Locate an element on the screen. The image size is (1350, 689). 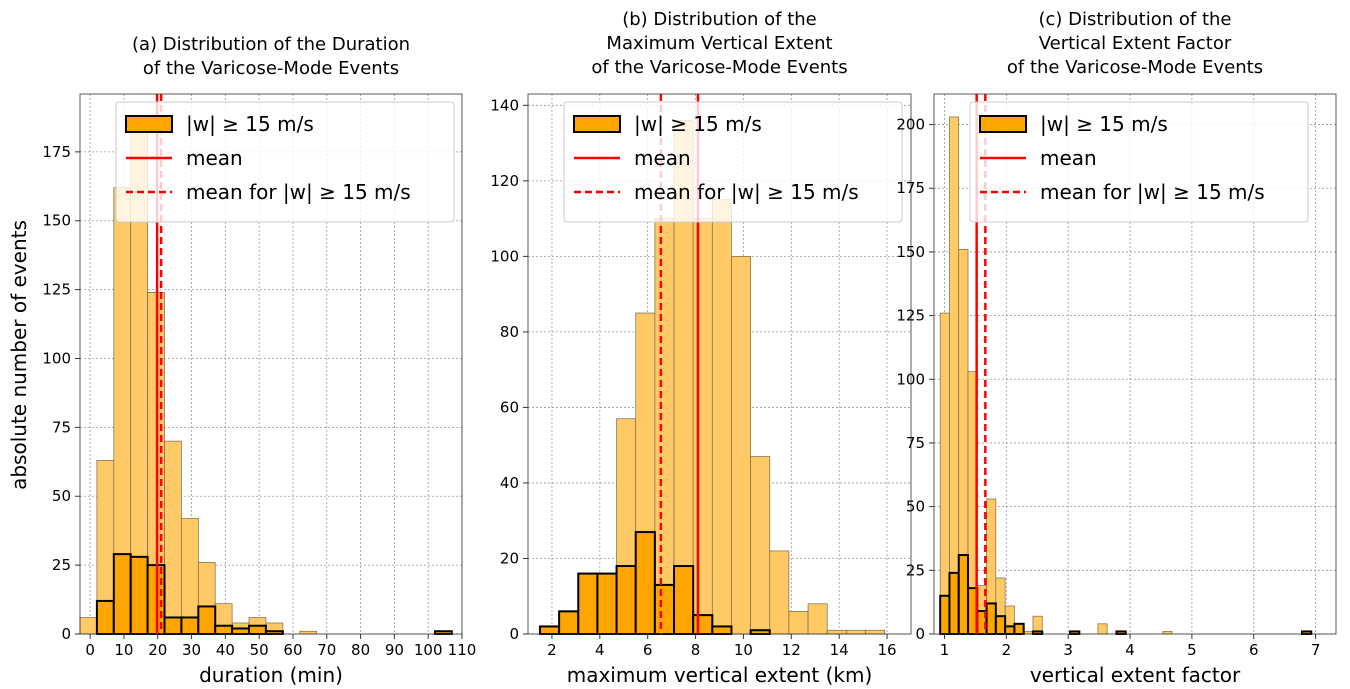
chart-title-line: (c) Distribution of the is located at coordinates (1134, 19).